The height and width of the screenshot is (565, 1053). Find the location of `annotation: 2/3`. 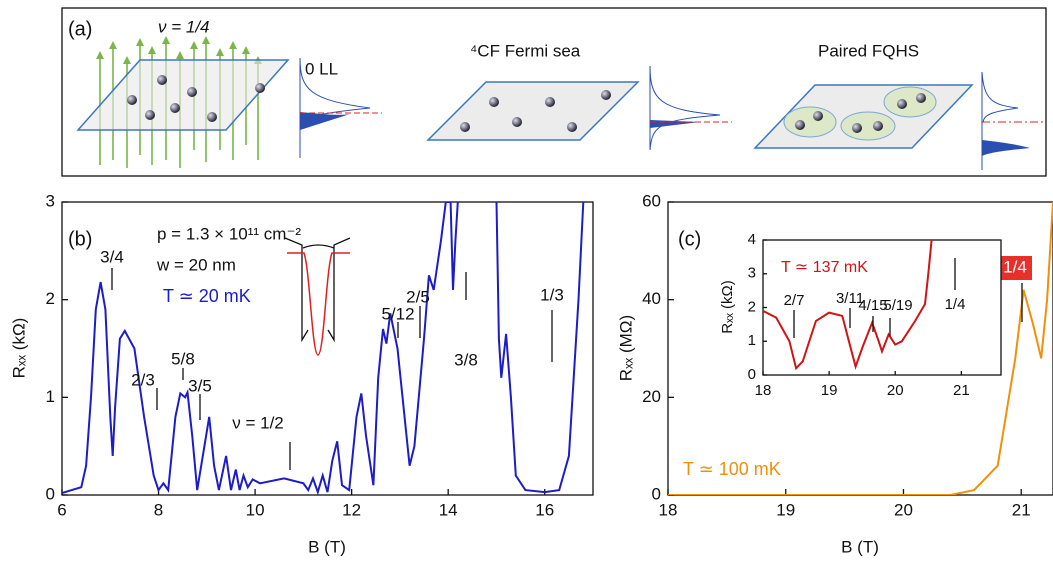

annotation: 2/3 is located at coordinates (143, 379).